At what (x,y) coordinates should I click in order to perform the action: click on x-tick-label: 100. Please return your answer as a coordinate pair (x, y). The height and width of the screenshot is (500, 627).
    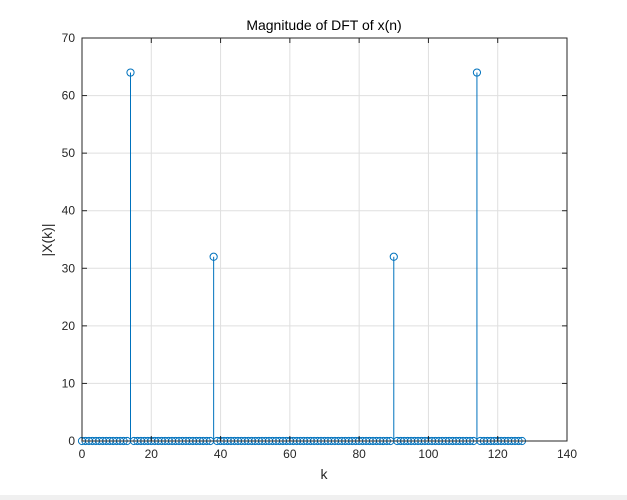
    Looking at the image, I should click on (428, 454).